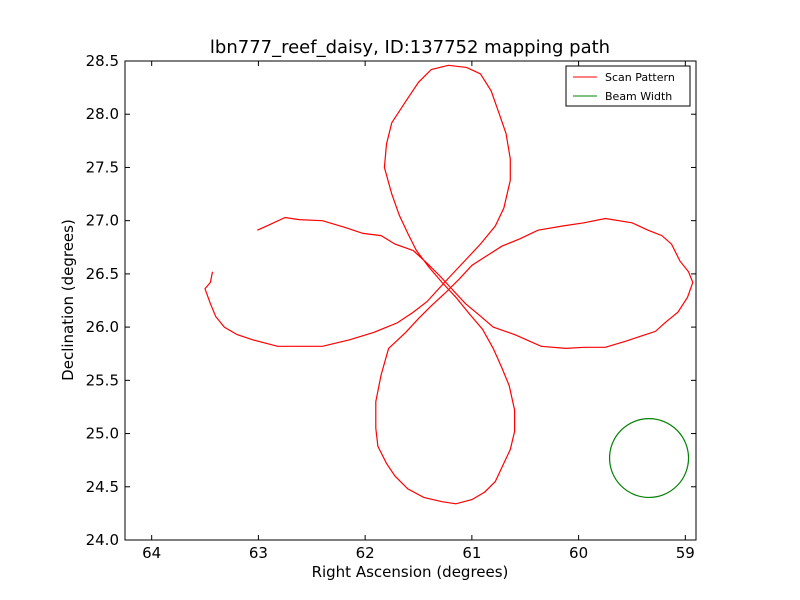 The width and height of the screenshot is (800, 600). I want to click on y-tick-label: 28.0, so click(102, 114).